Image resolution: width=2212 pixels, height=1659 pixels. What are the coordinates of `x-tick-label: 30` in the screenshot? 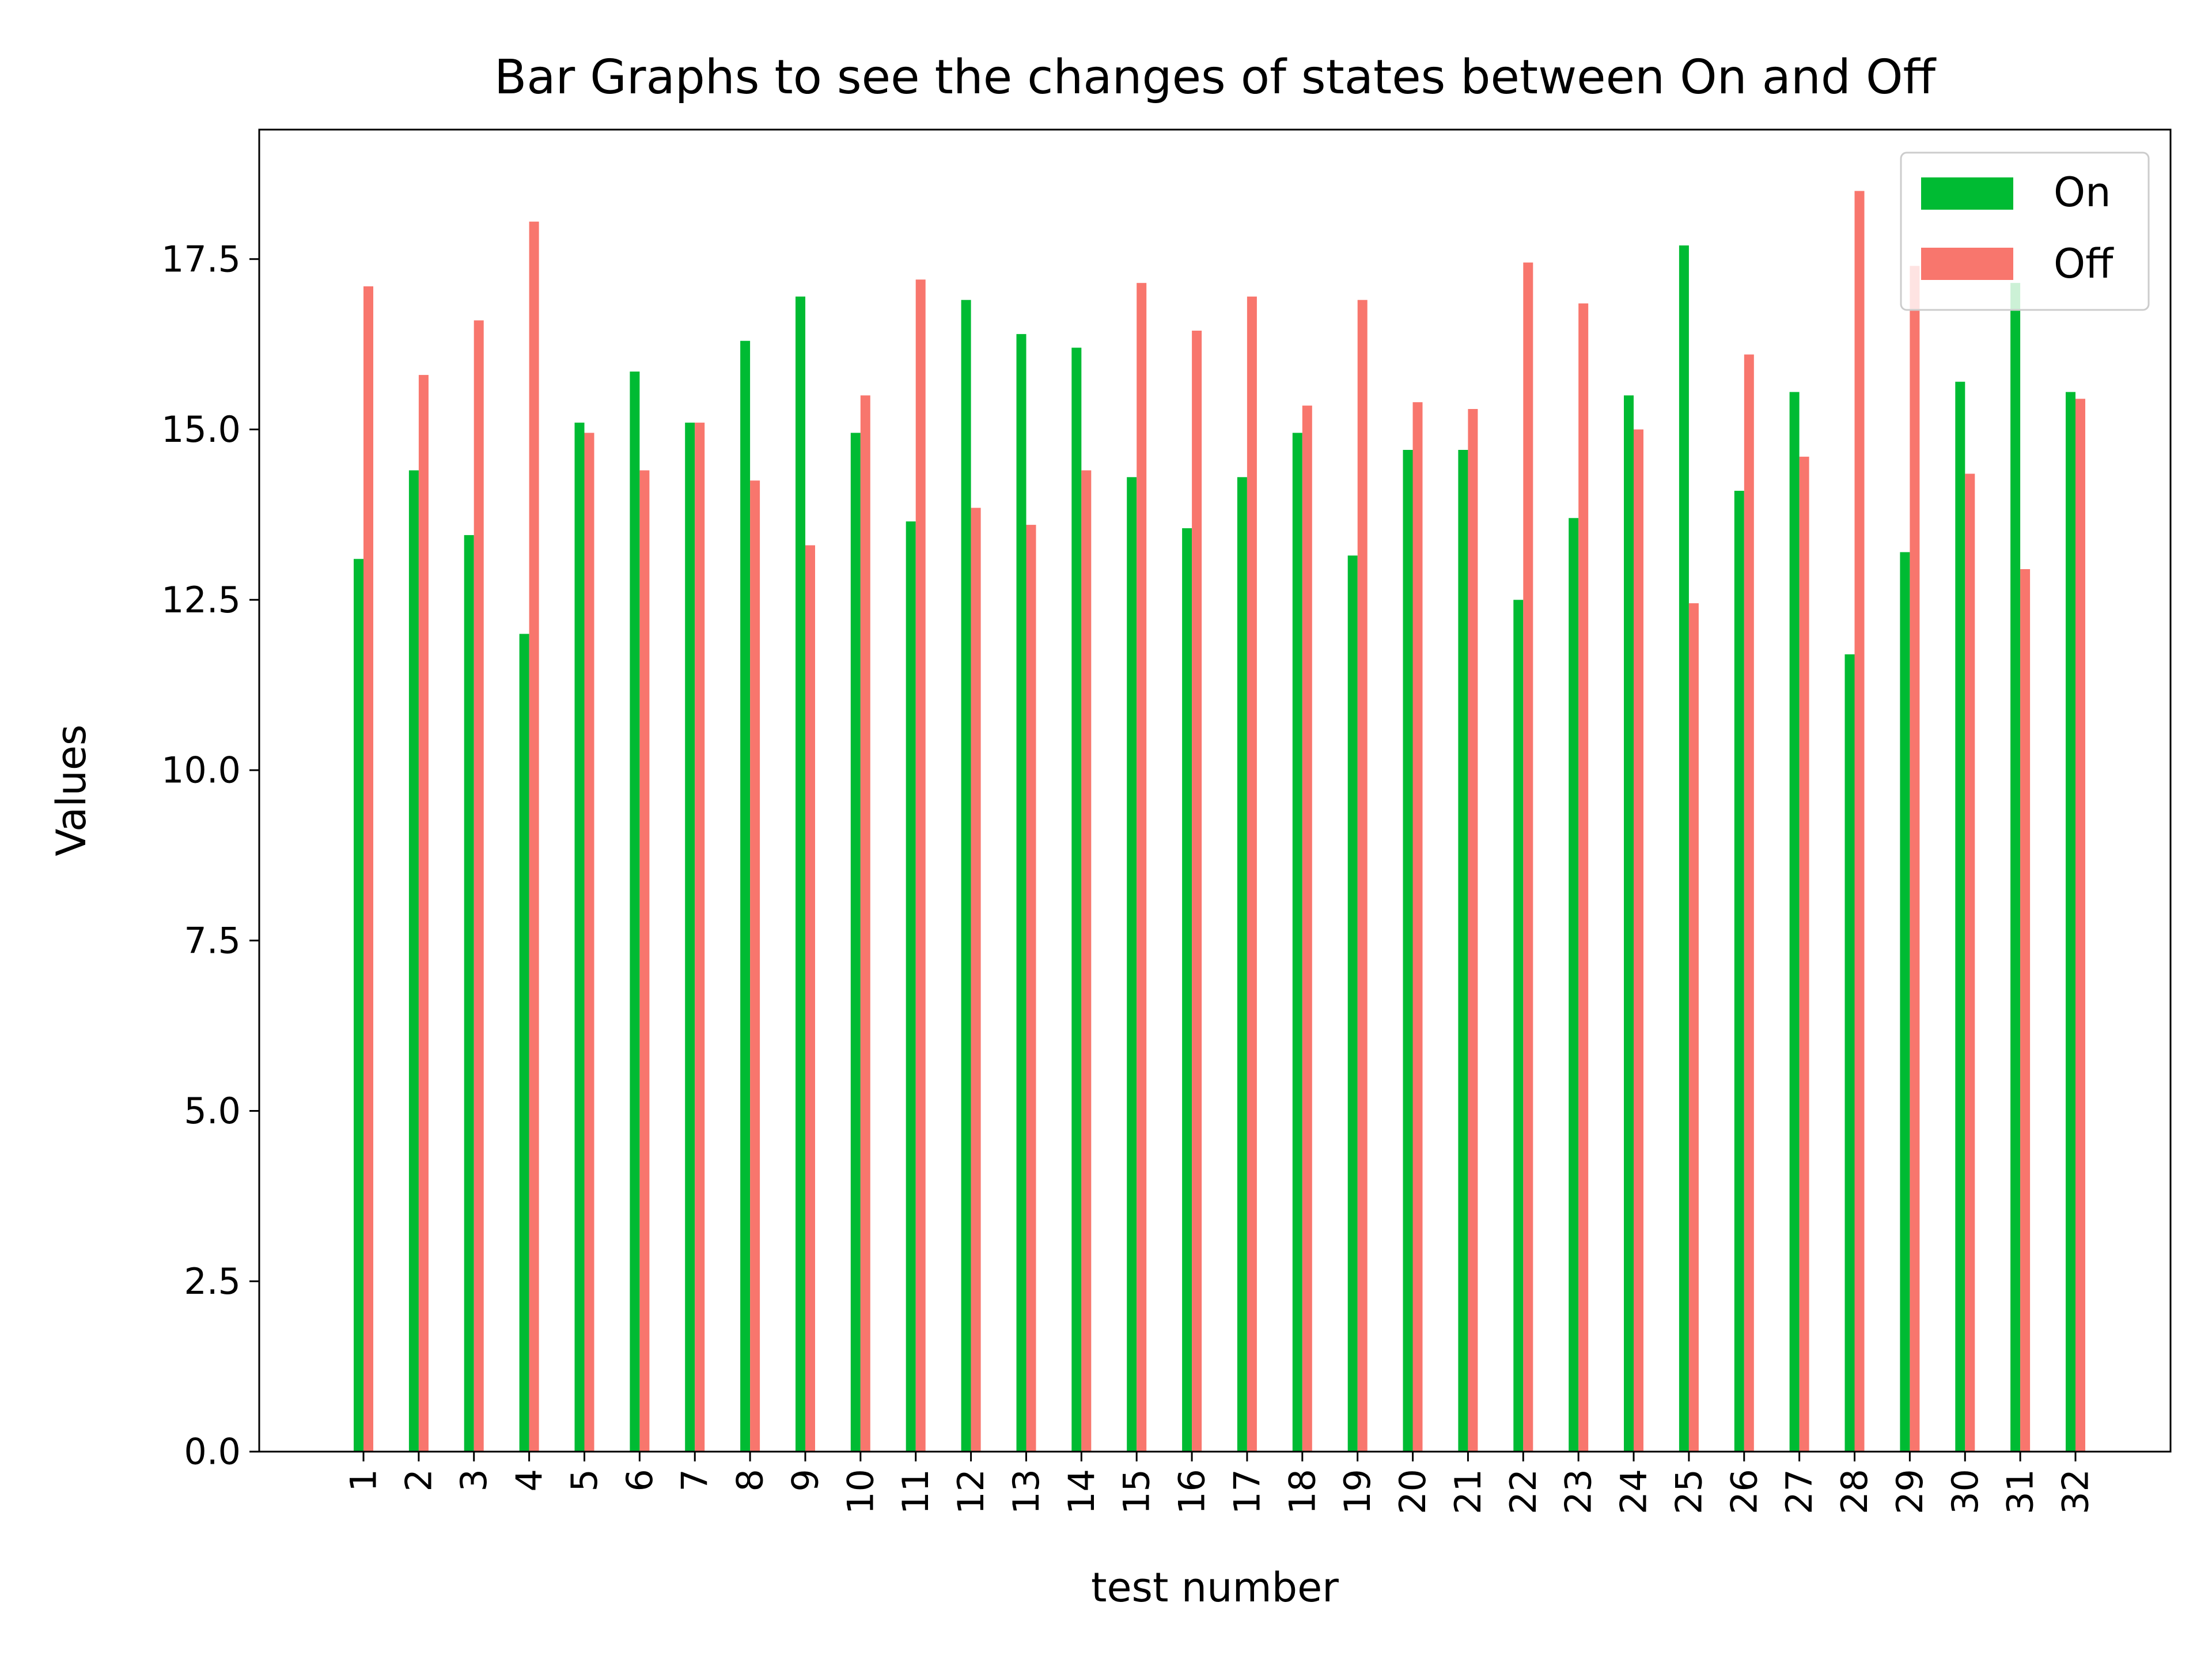 It's located at (1965, 1491).